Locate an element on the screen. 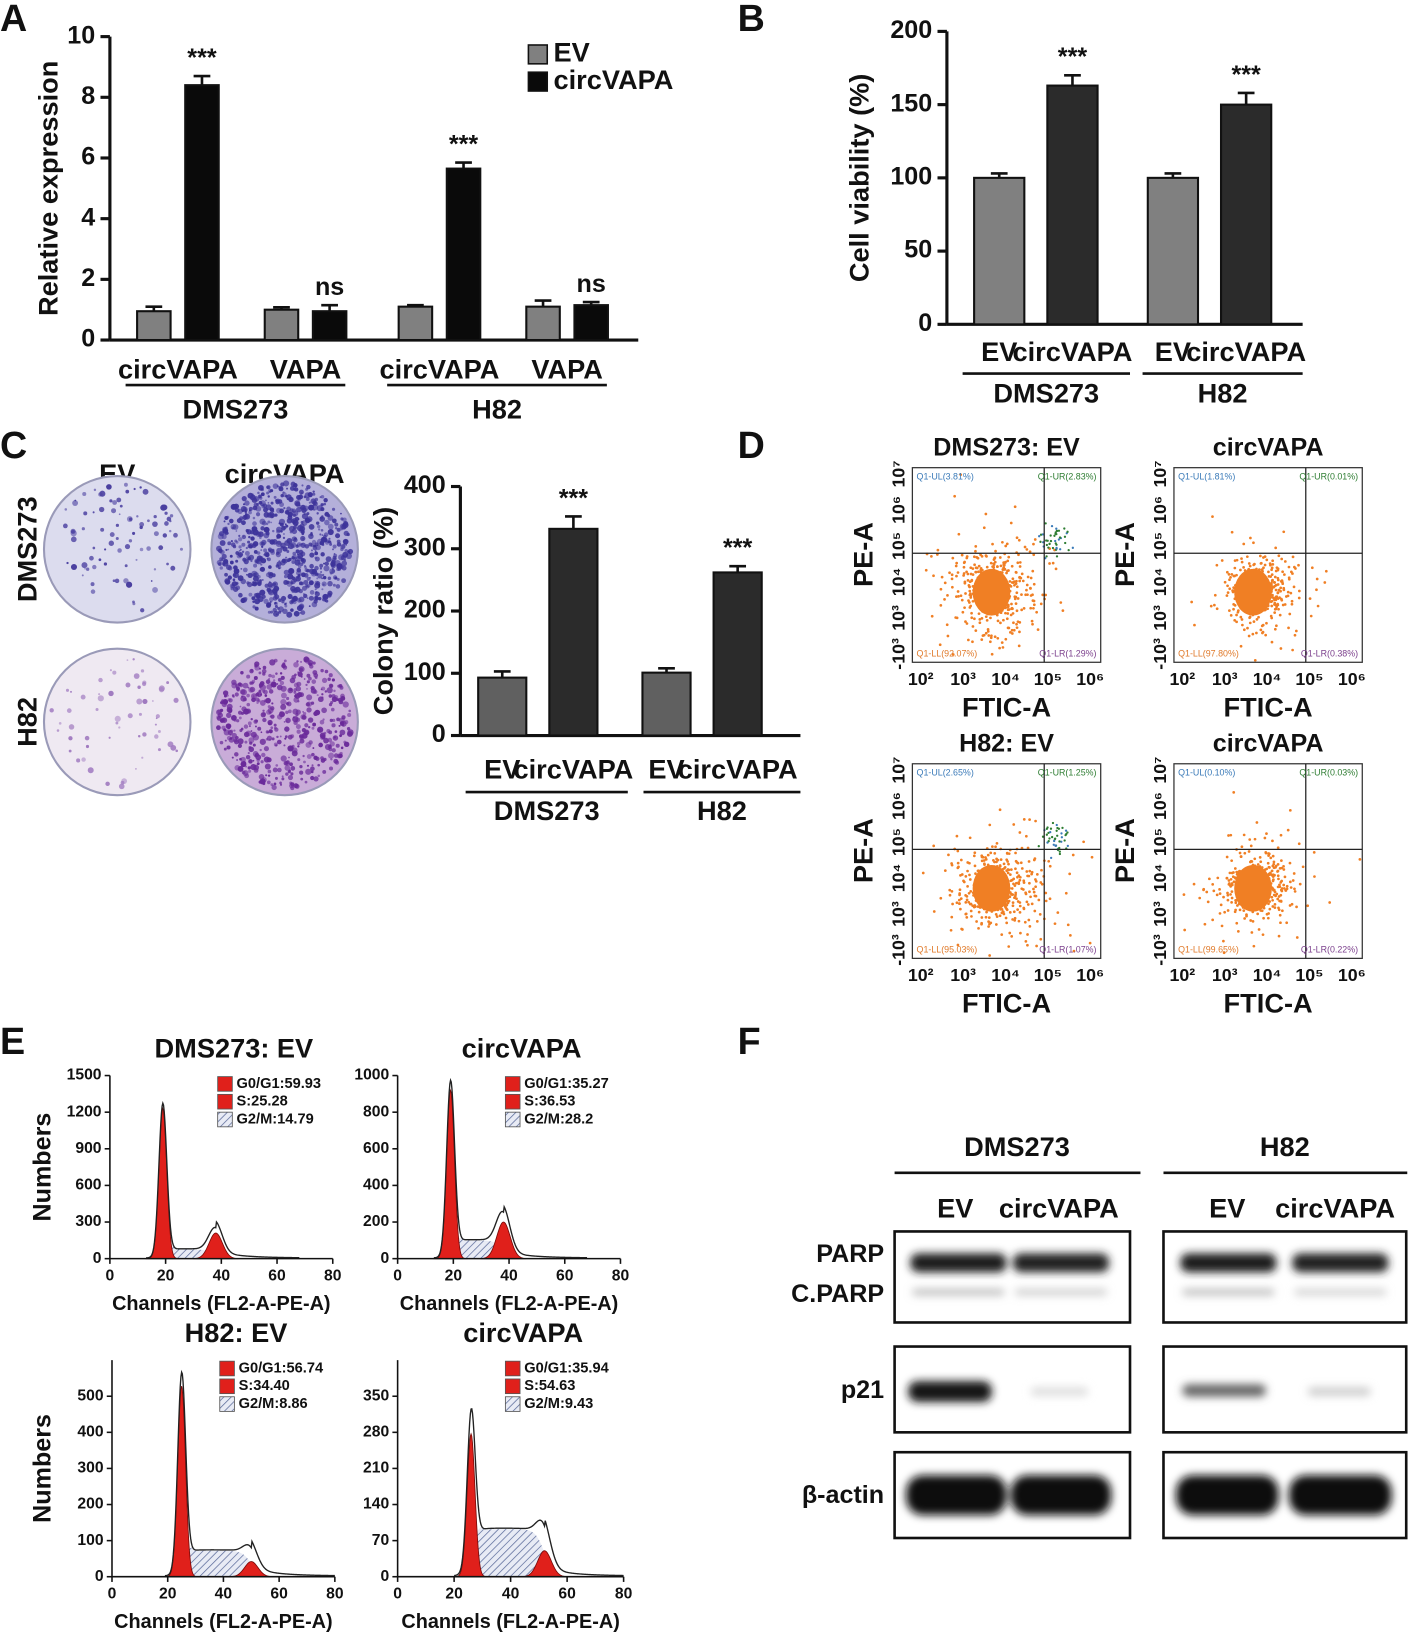 The height and width of the screenshot is (1651, 1423). legend-swatch is located at coordinates (537, 81).